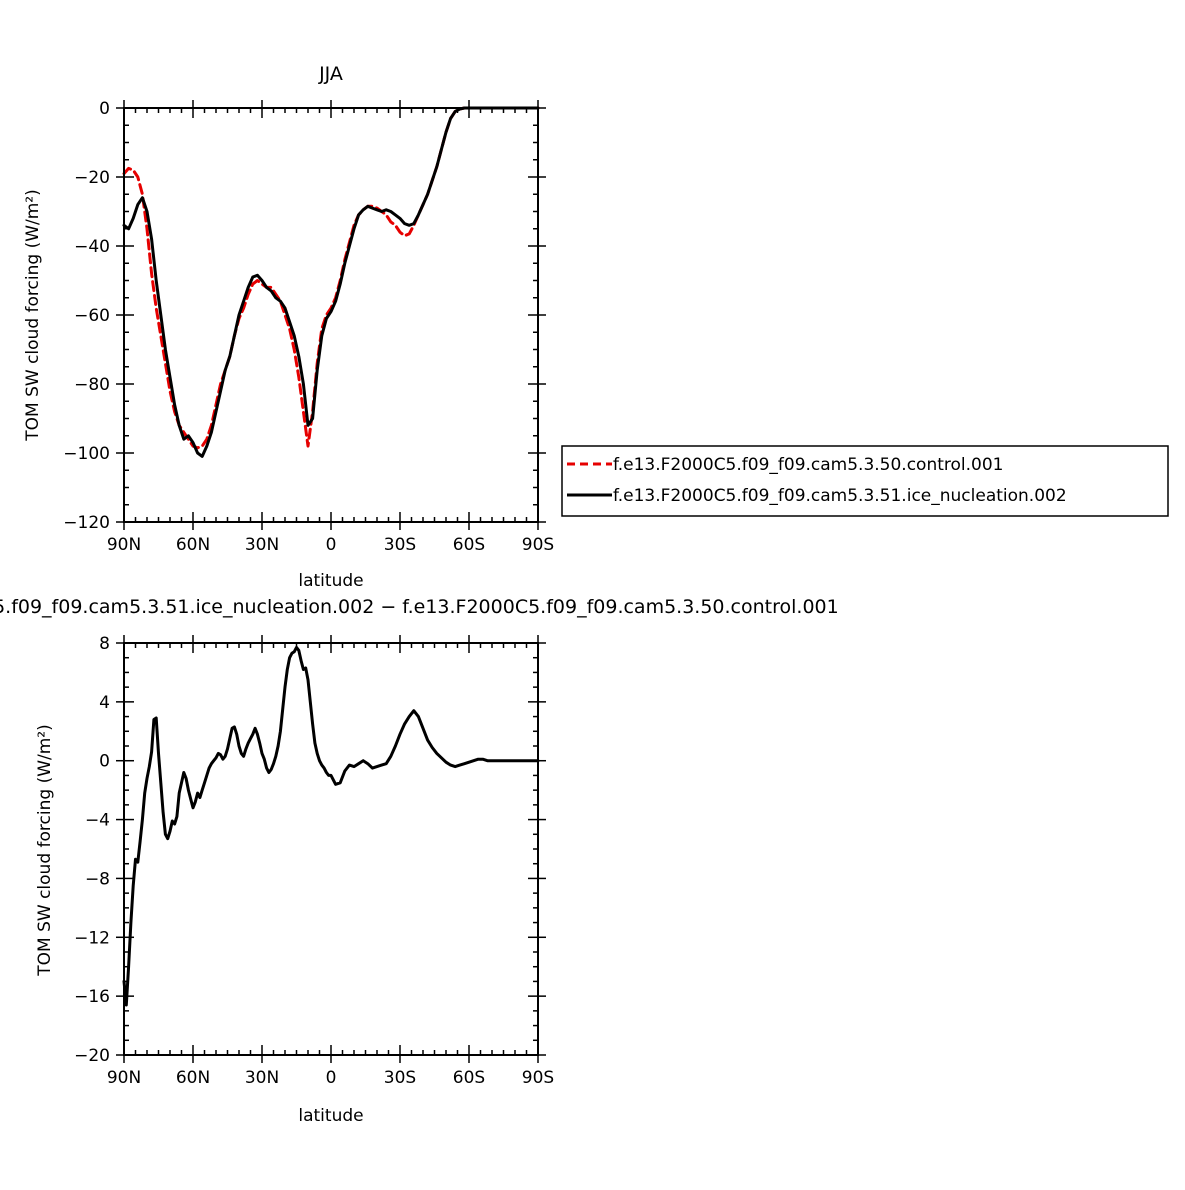 This screenshot has width=1185, height=1190. Describe the element at coordinates (104, 644) in the screenshot. I see `bottom-y-tick-label: 8` at that location.